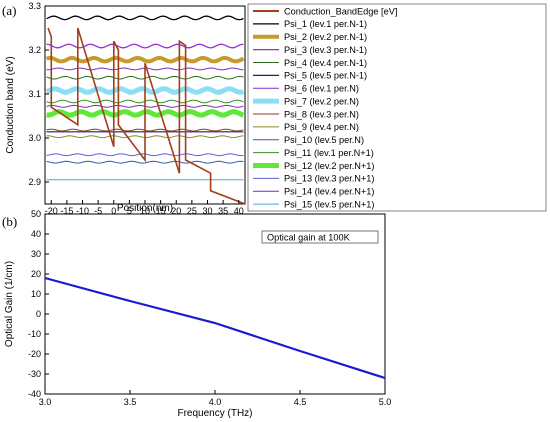 Image resolution: width=550 pixels, height=422 pixels. What do you see at coordinates (36, 294) in the screenshot?
I see `y-tick-label: 10` at bounding box center [36, 294].